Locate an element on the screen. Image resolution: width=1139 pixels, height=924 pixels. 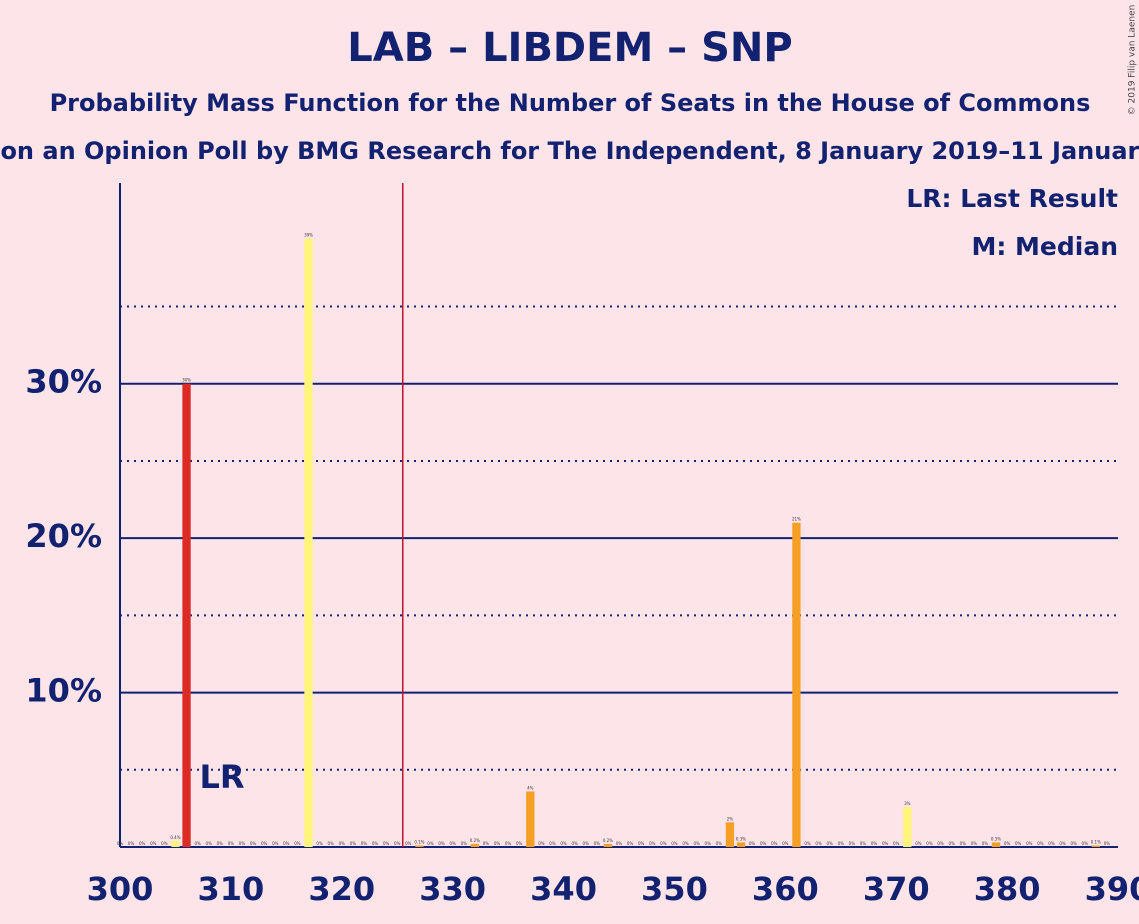
chart-title: LAB – LIBDEM – SNP is located at coordinates (569, 48).